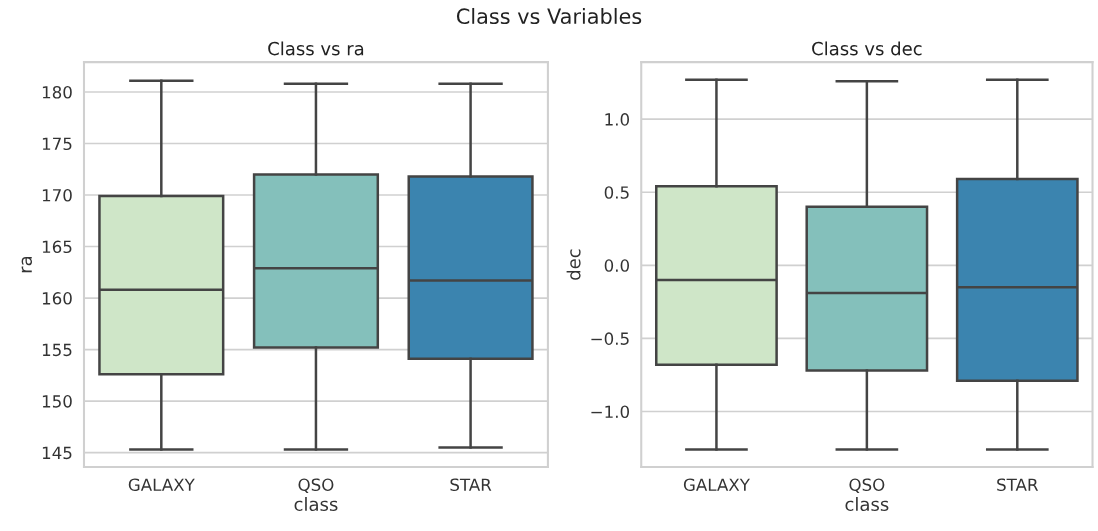 This screenshot has height=531, width=1098. I want to click on y-axis-title: ra, so click(27, 264).